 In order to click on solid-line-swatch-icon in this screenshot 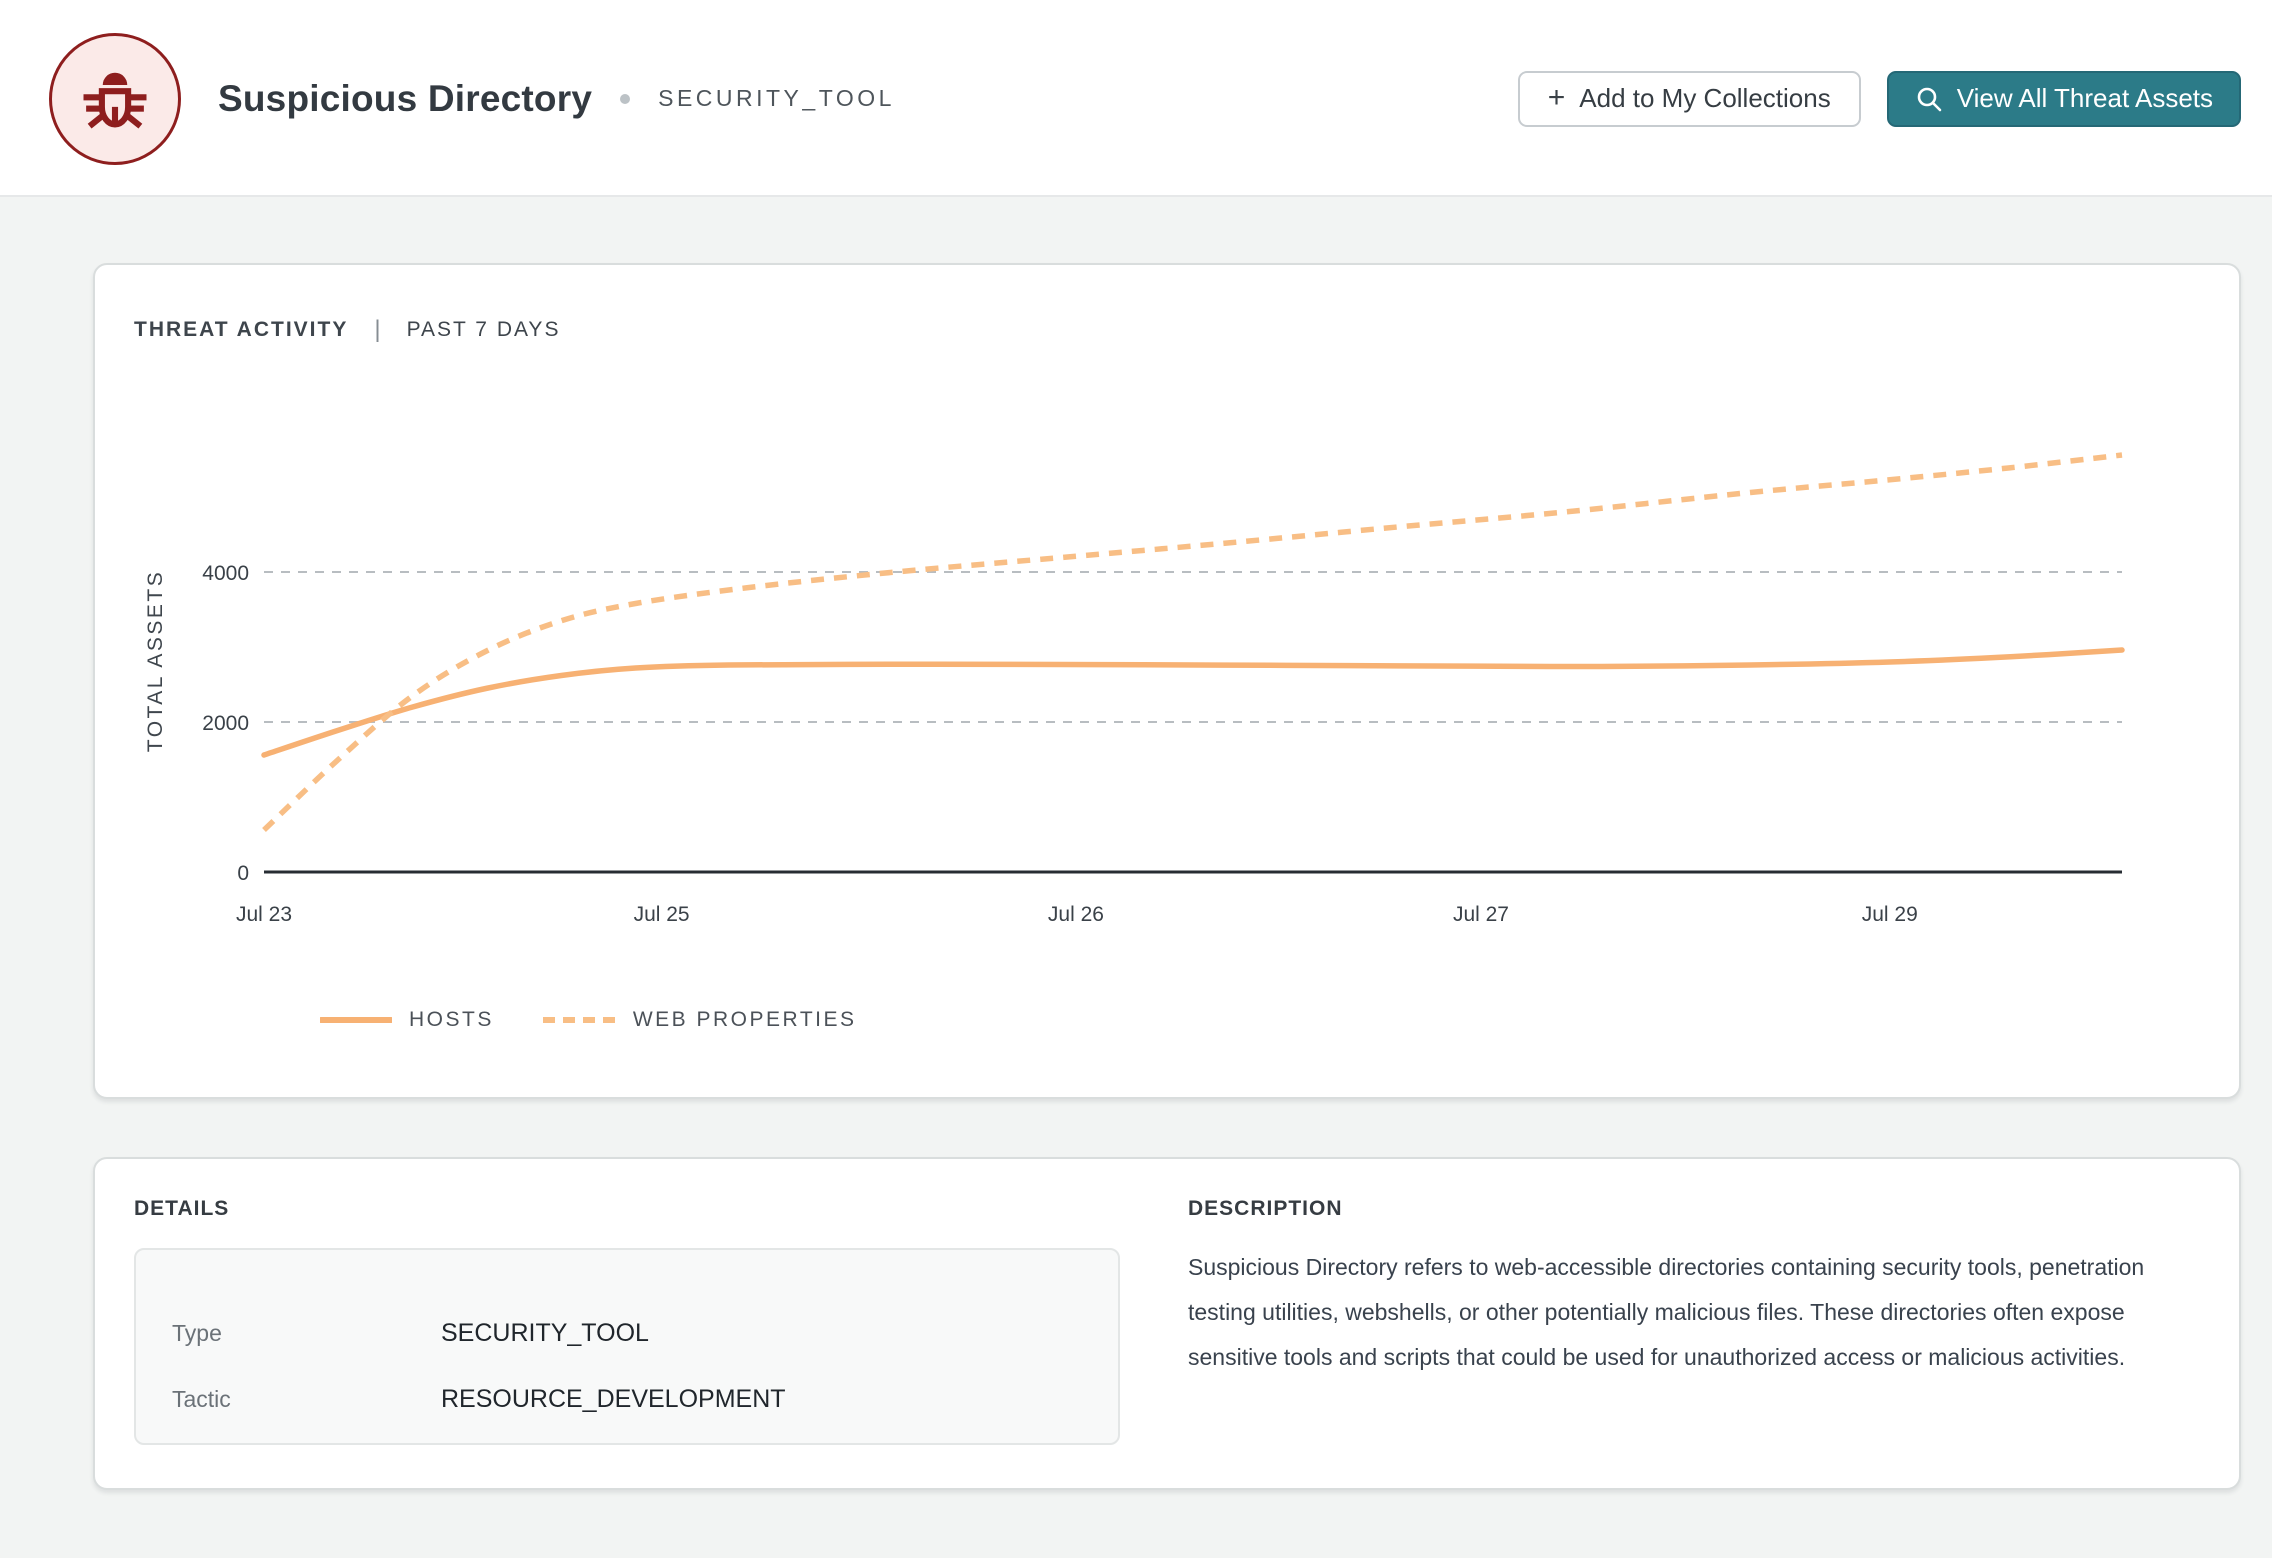, I will do `click(356, 1020)`.